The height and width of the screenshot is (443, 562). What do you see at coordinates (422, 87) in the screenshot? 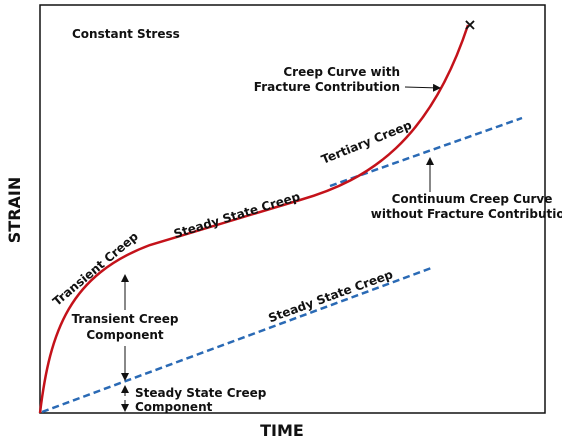
I see `arrow` at bounding box center [422, 87].